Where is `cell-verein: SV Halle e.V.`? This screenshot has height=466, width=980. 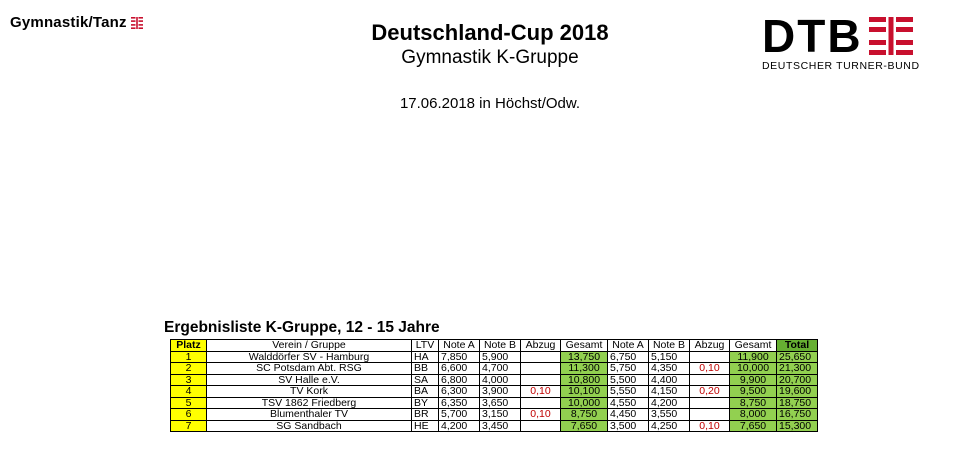
cell-verein: SV Halle e.V. is located at coordinates (309, 379).